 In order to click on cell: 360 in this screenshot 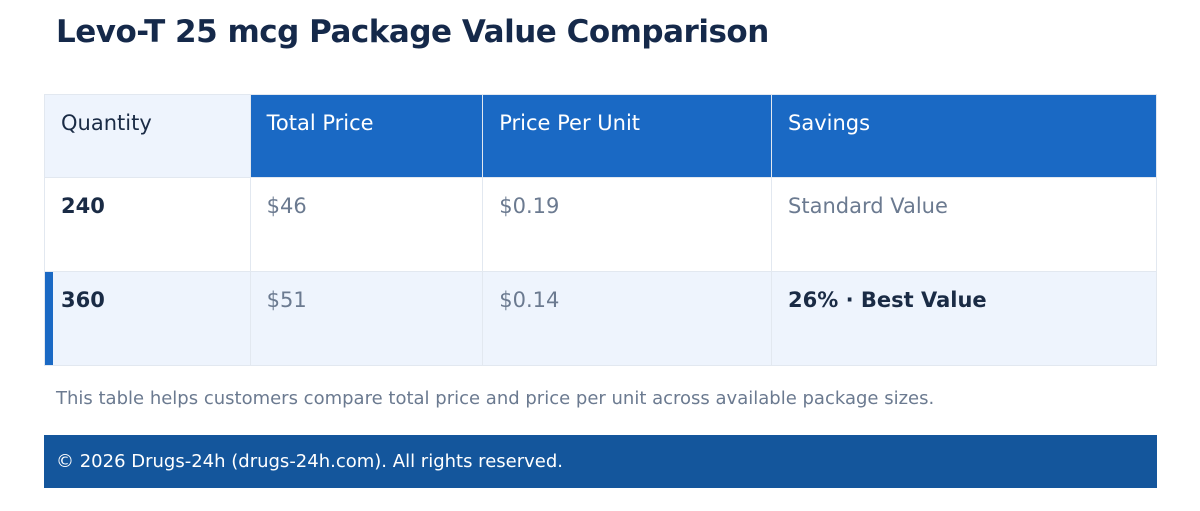, I will do `click(147, 318)`.